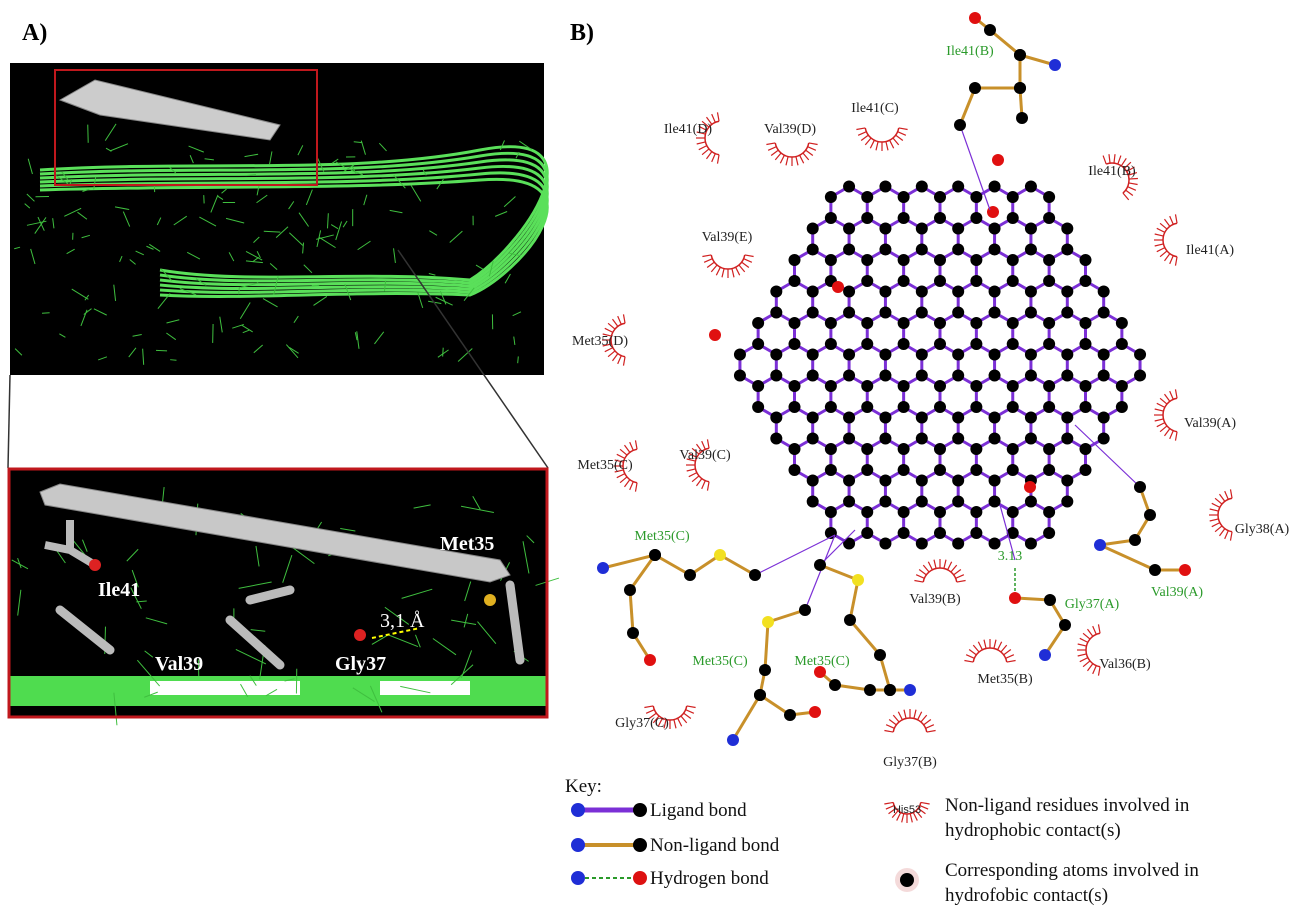 Image resolution: width=1298 pixels, height=911 pixels. I want to click on key-ligand, so click(609, 810).